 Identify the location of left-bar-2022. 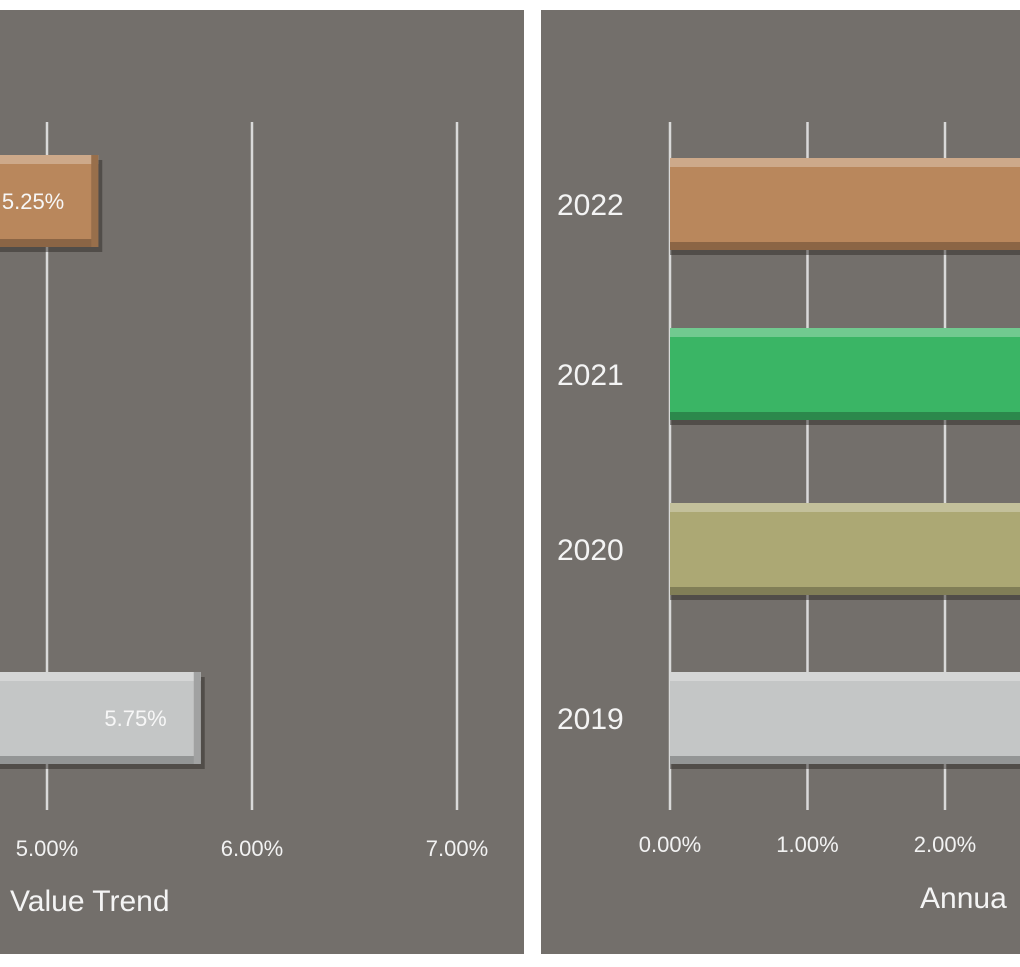
(51, 203).